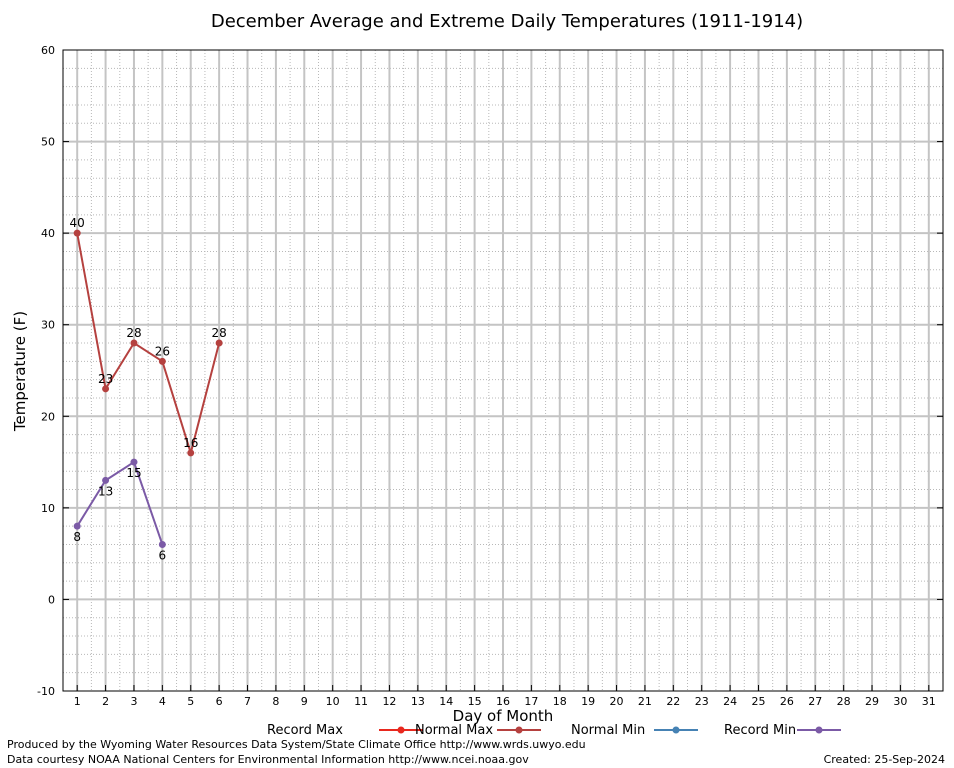 This screenshot has width=954, height=768. What do you see at coordinates (401, 730) in the screenshot?
I see `legend-marker-record-max` at bounding box center [401, 730].